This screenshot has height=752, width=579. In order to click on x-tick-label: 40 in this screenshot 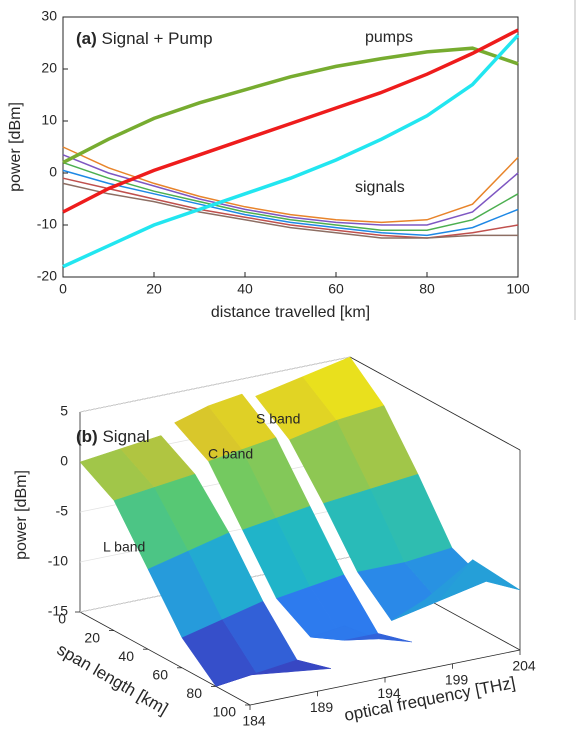, I will do `click(245, 289)`.